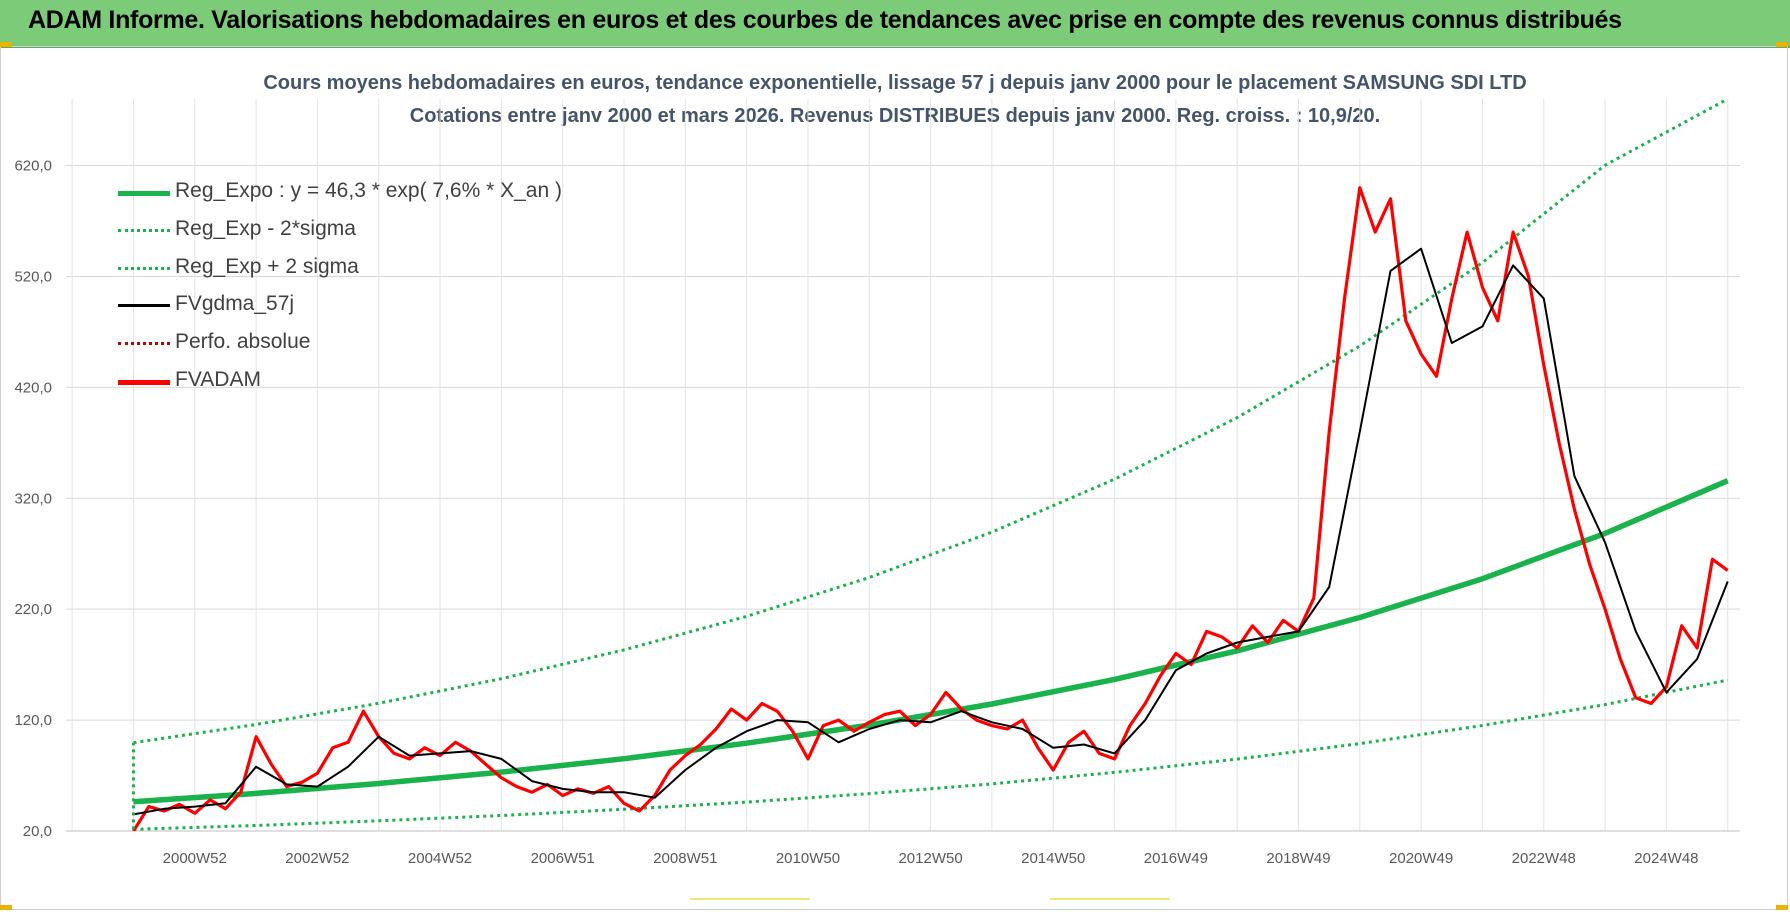  I want to click on corner-marker-top-right, so click(1782, 44).